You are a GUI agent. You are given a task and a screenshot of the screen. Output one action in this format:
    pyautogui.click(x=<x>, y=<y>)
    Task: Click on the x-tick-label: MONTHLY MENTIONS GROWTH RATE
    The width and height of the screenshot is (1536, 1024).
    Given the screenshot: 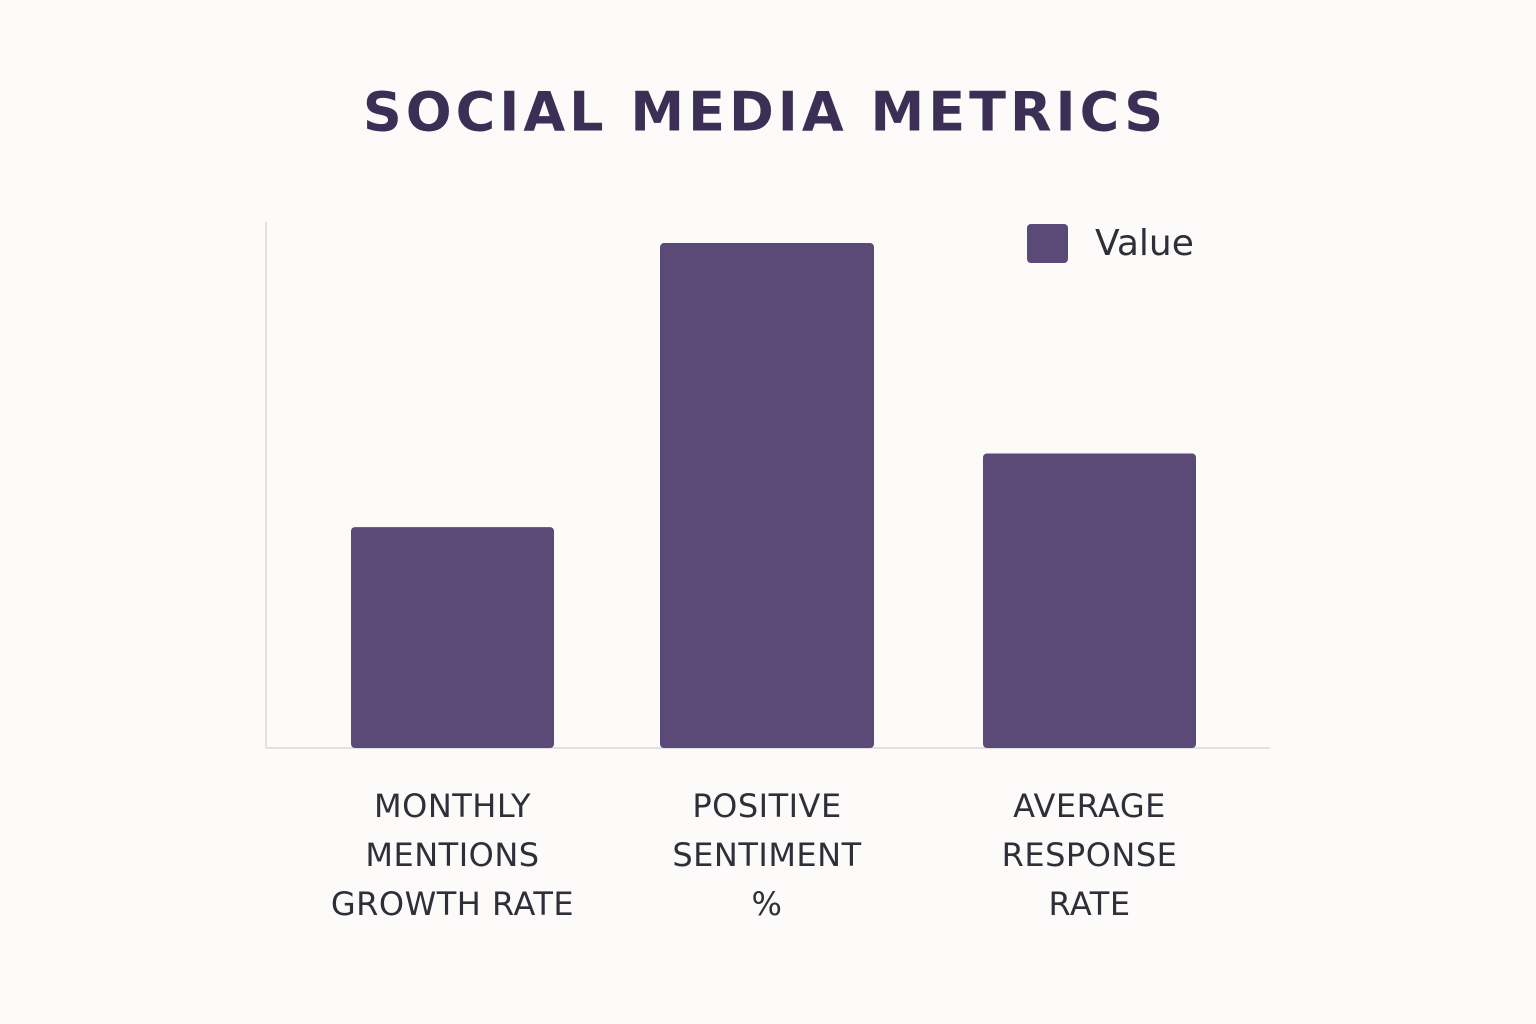 What is the action you would take?
    pyautogui.click(x=452, y=855)
    